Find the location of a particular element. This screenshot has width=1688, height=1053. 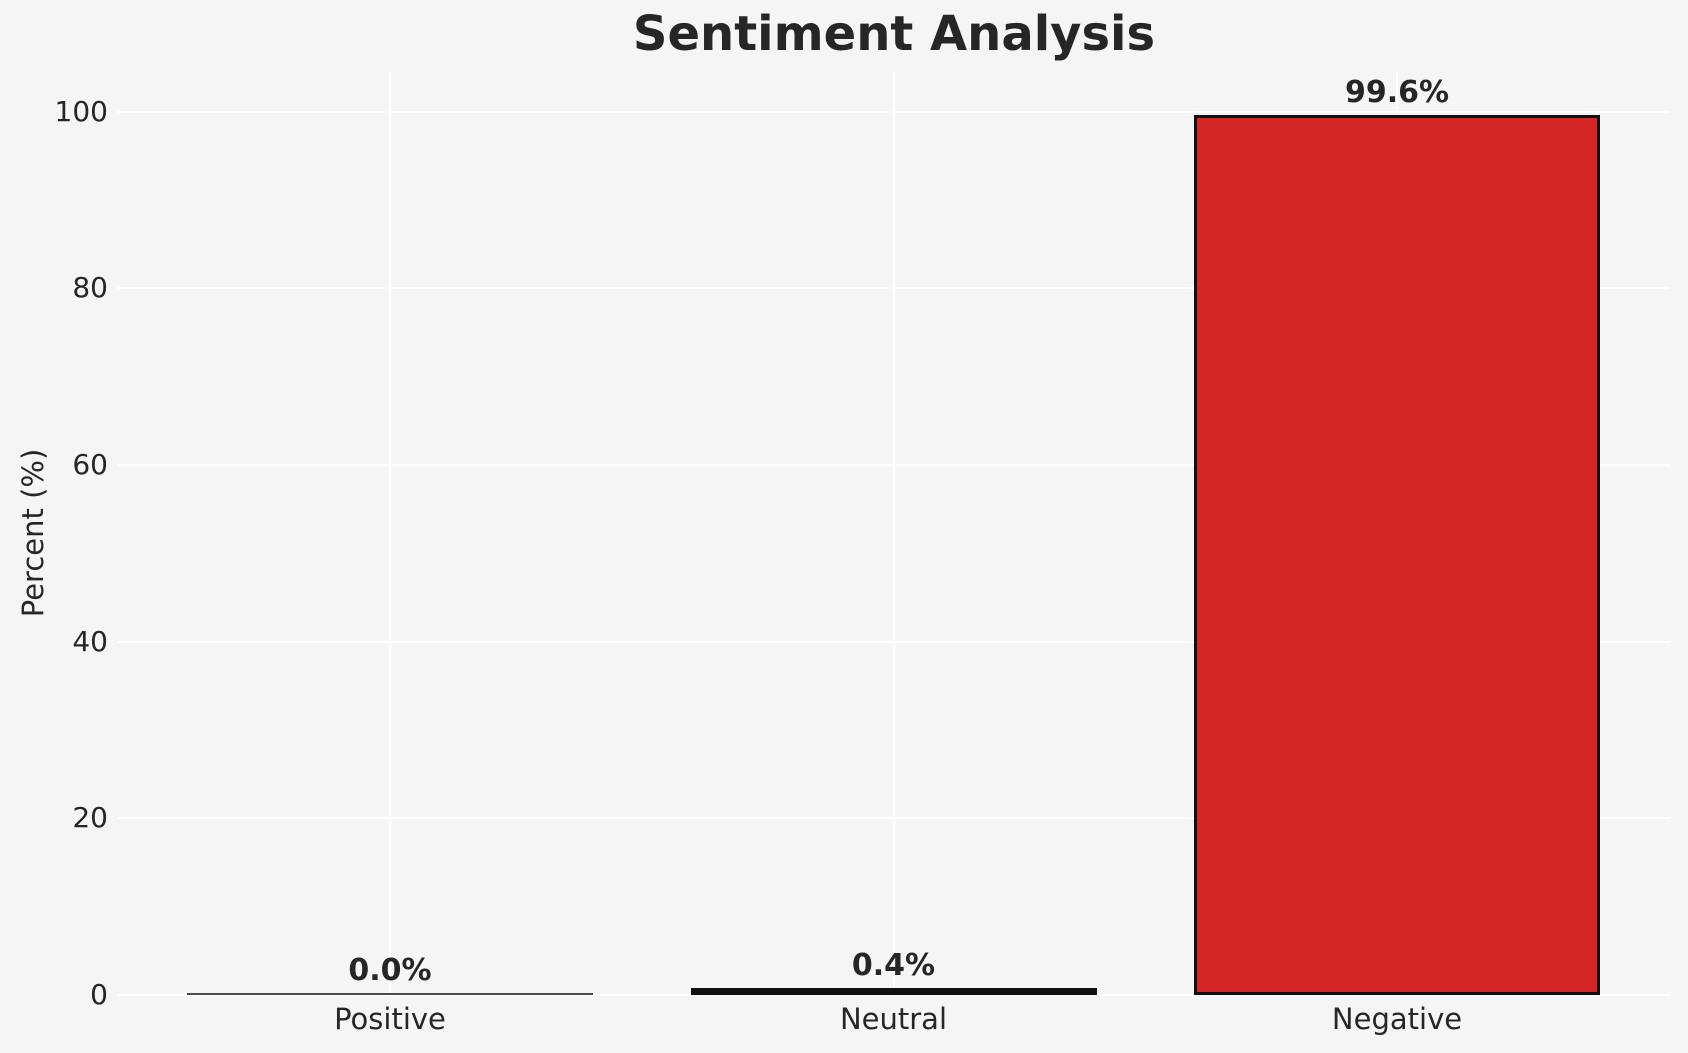

x-tick-label-negative: Negative is located at coordinates (1397, 1019).